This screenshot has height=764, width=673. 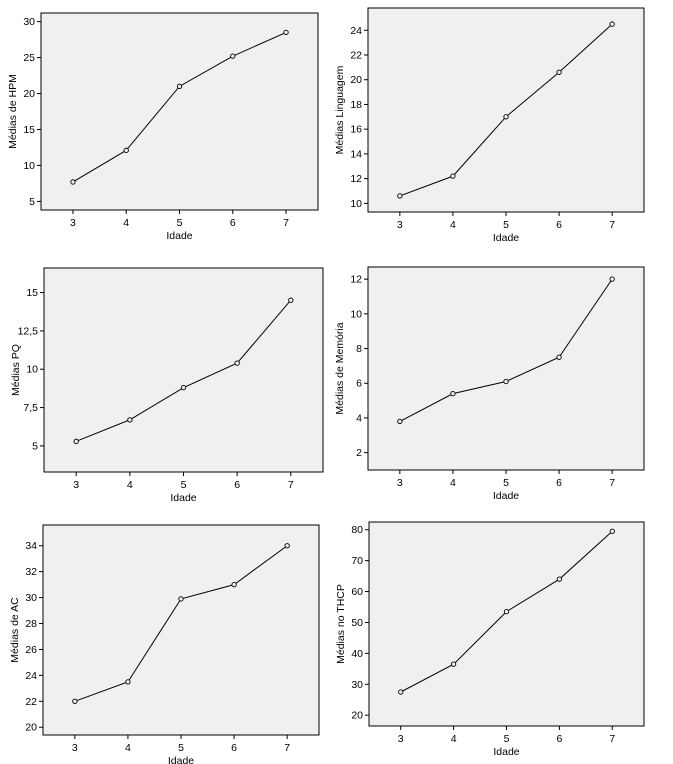 I want to click on y-tick-label: 2, so click(x=359, y=453).